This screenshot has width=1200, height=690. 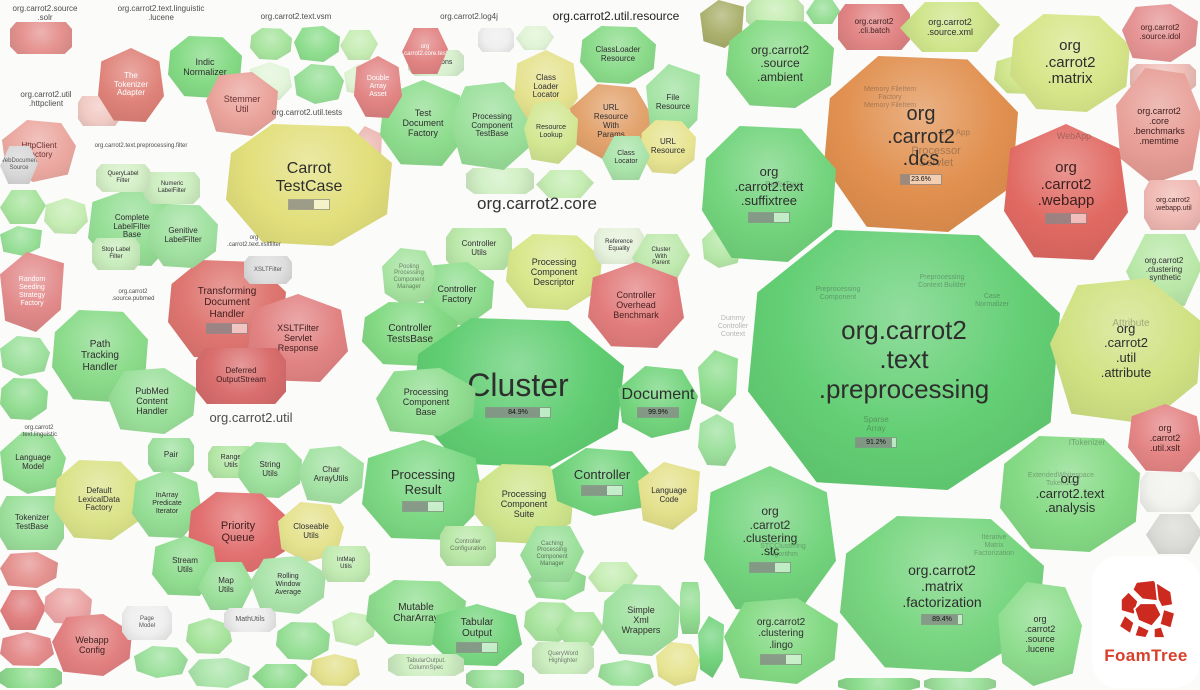 I want to click on treemap-cell-querylabelfilter: QueryLabel Filter, so click(x=123, y=178).